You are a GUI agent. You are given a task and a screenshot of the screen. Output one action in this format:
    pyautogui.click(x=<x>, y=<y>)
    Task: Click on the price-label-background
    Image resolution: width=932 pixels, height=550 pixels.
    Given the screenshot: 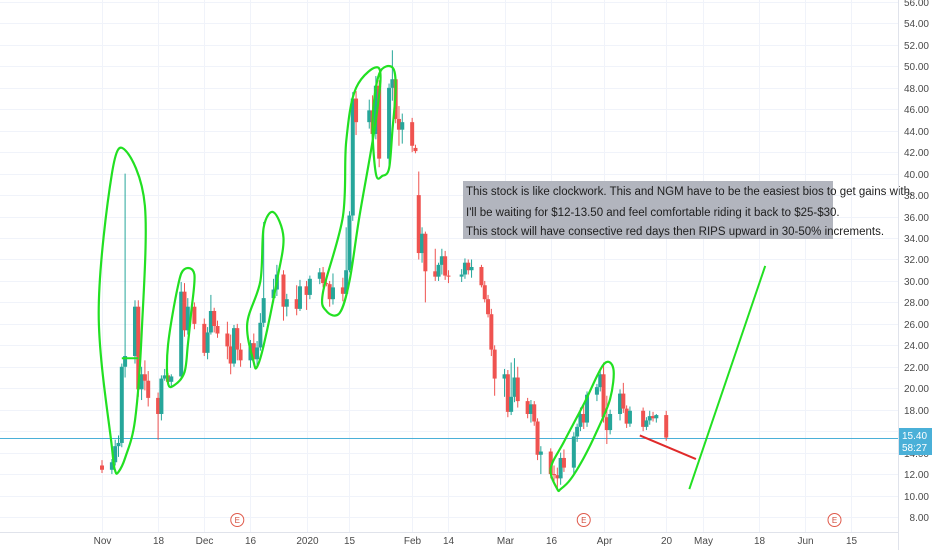 What is the action you would take?
    pyautogui.click(x=915, y=441)
    